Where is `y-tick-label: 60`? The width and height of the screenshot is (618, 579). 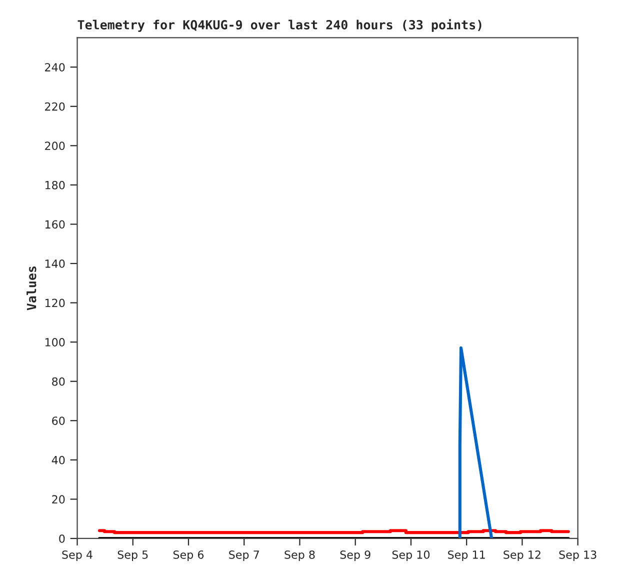 y-tick-label: 60 is located at coordinates (58, 421).